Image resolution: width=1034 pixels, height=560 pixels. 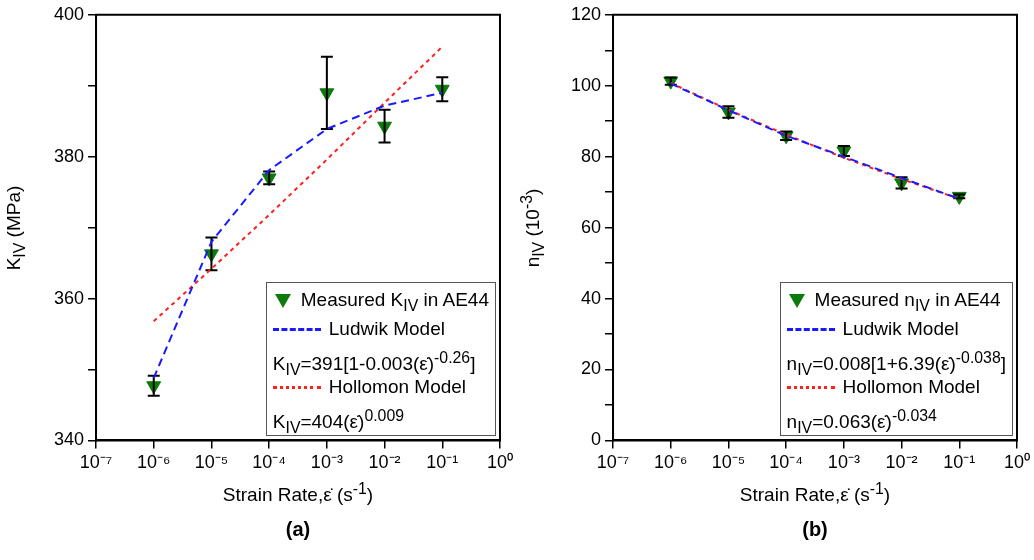 What do you see at coordinates (591, 368) in the screenshot?
I see `y-tick-label: 20` at bounding box center [591, 368].